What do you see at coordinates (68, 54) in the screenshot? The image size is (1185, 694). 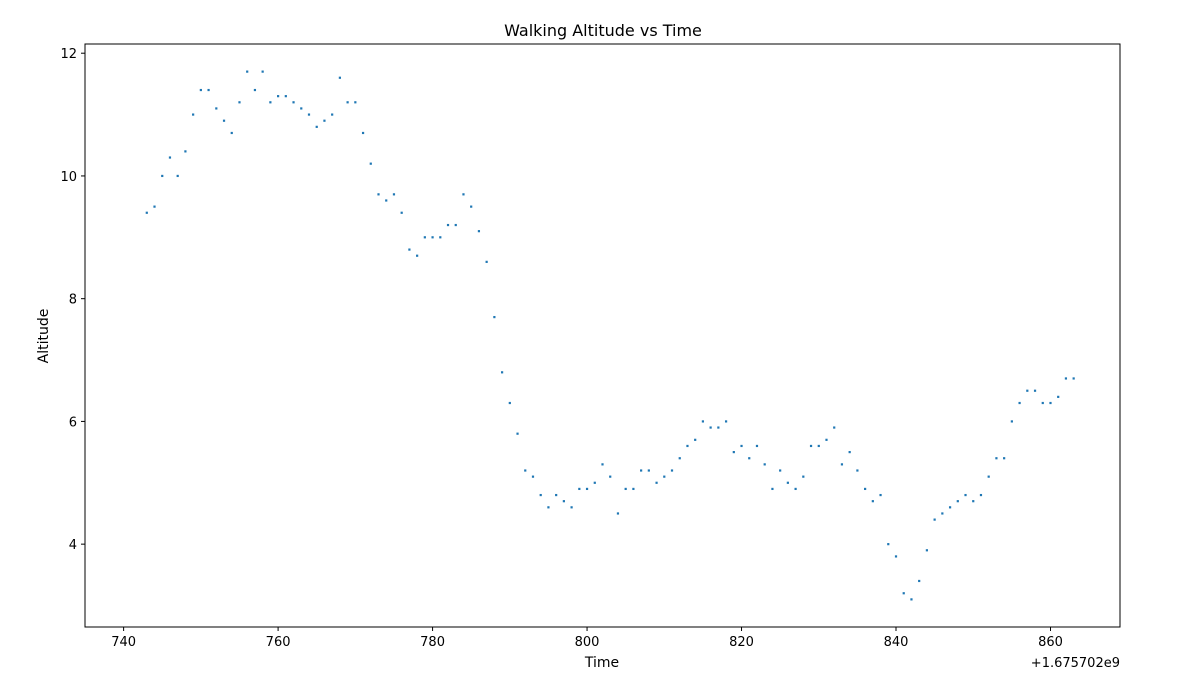 I see `y-tick-label: 12` at bounding box center [68, 54].